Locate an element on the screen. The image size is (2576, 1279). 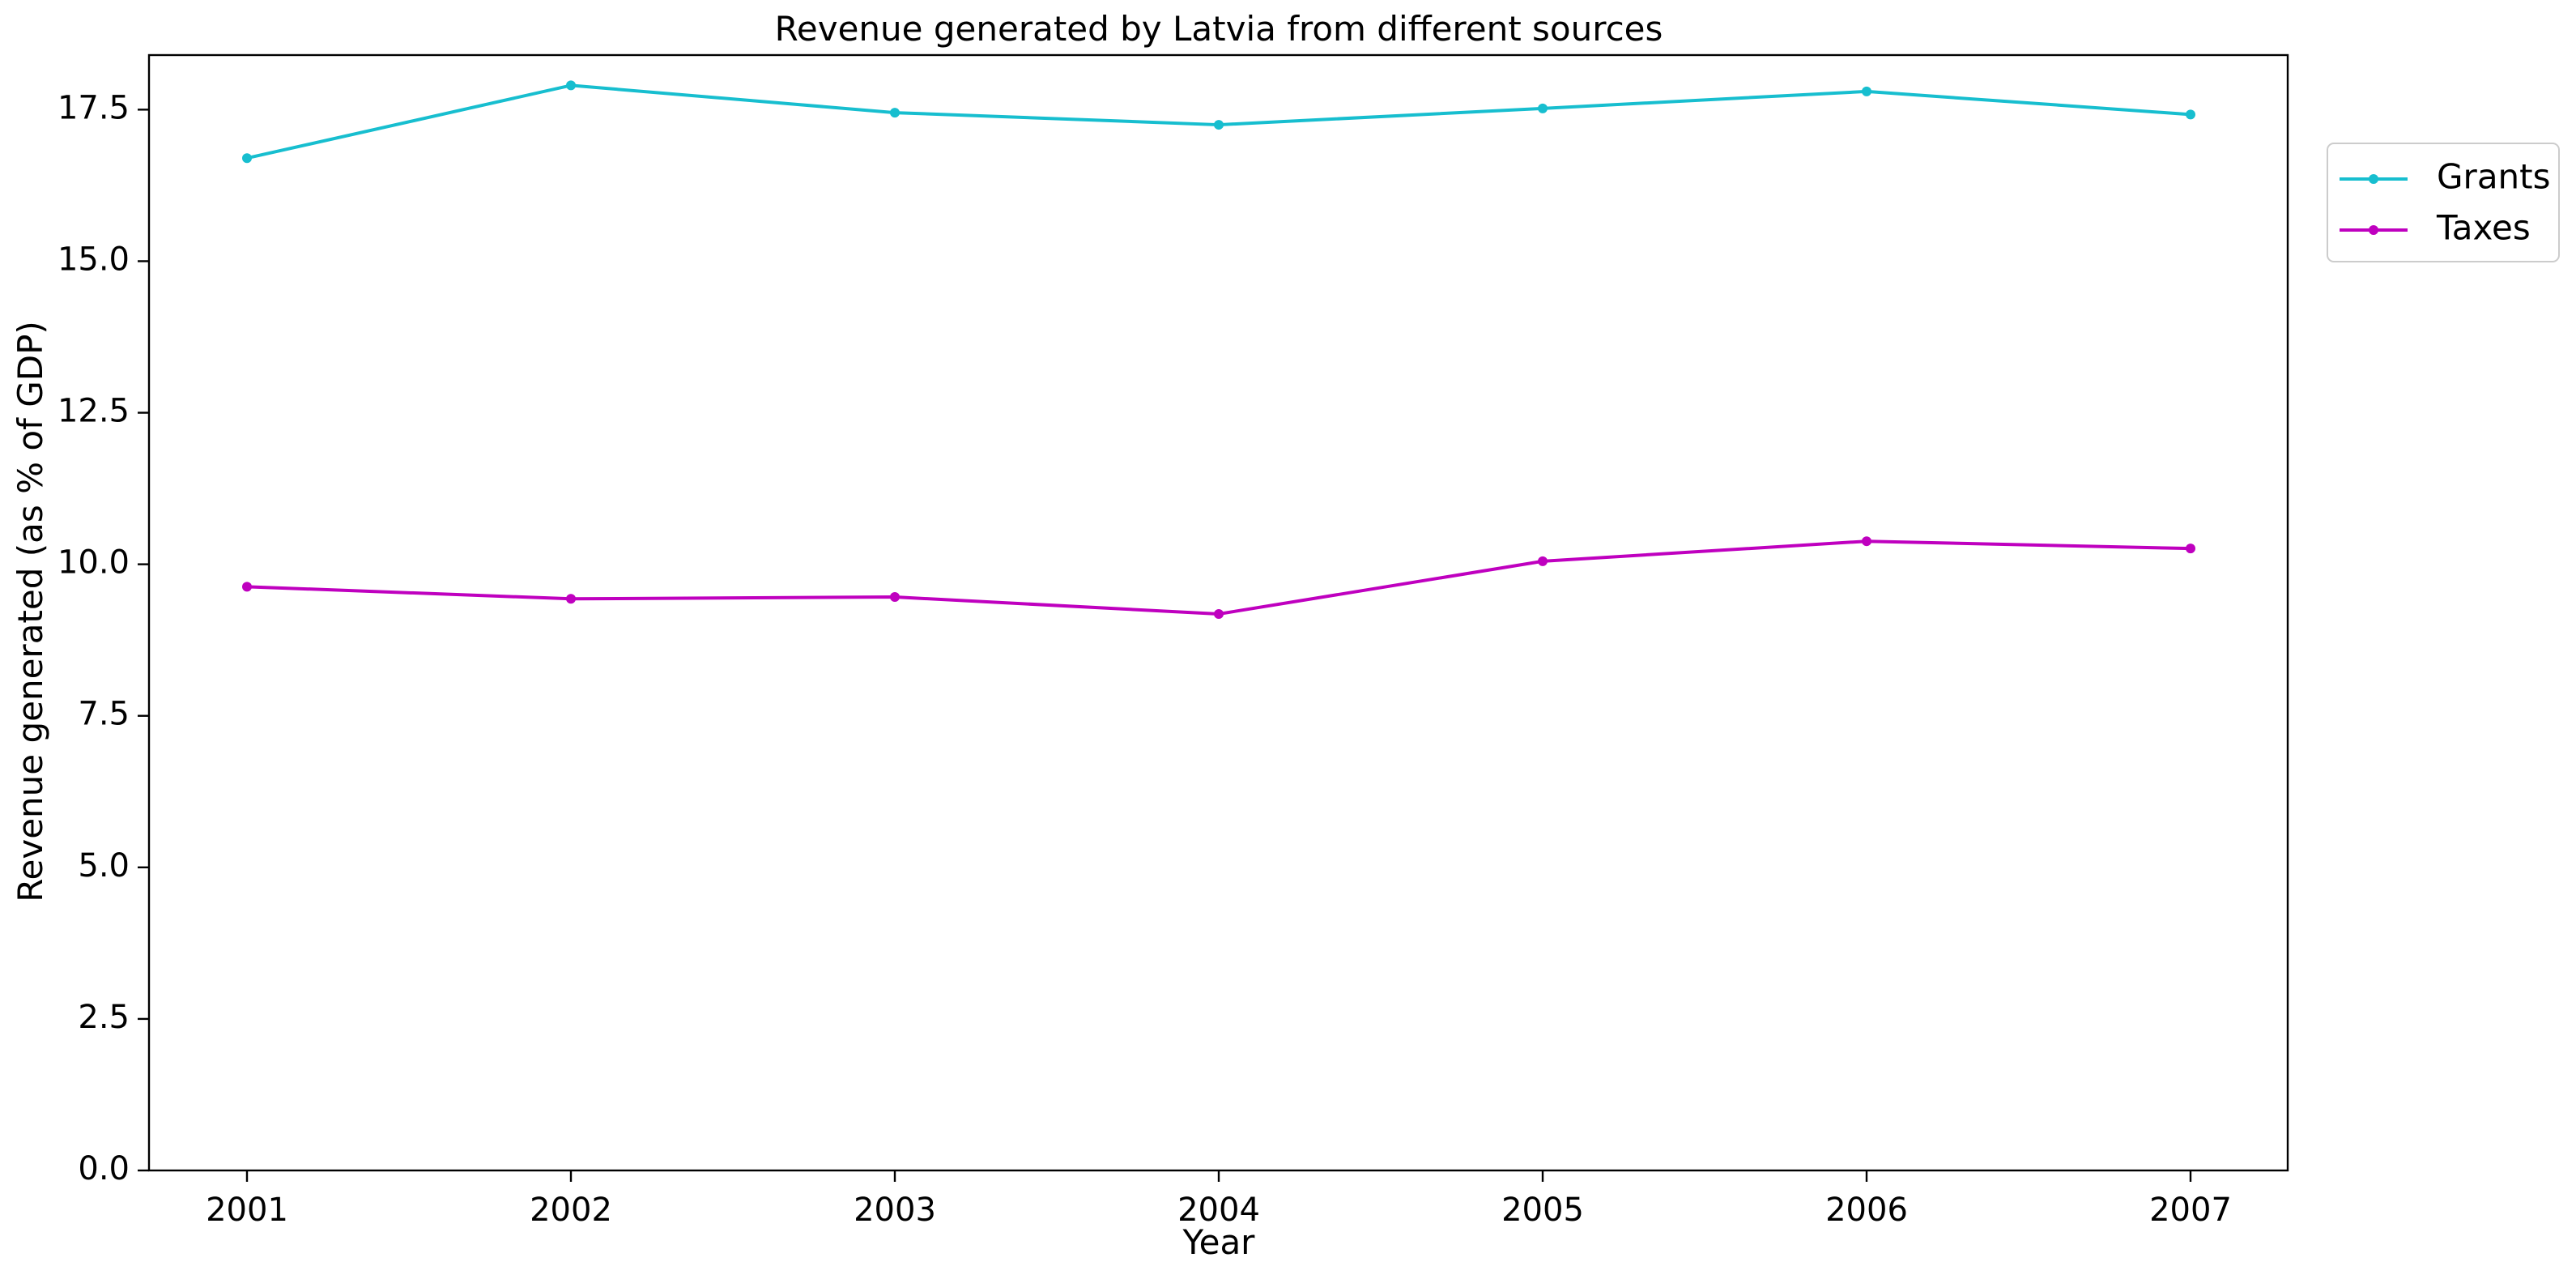
y-tick-label: 2.5 is located at coordinates (104, 1017).